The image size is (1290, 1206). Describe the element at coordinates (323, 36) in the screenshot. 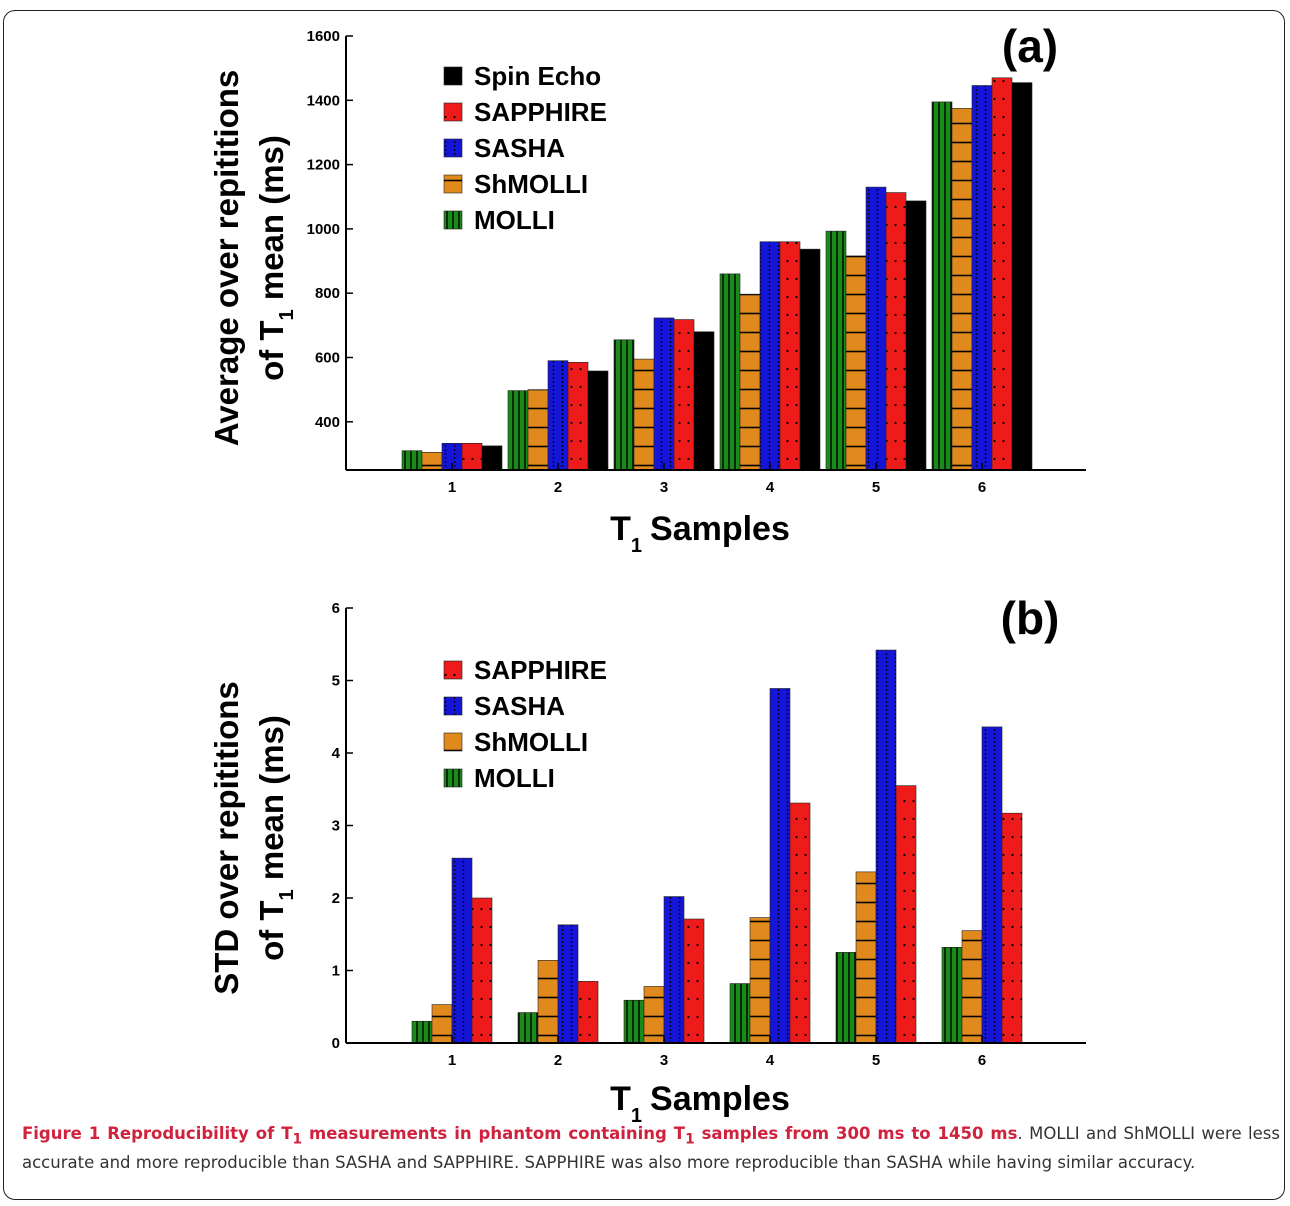

I see `y-tick-label: 1600` at that location.